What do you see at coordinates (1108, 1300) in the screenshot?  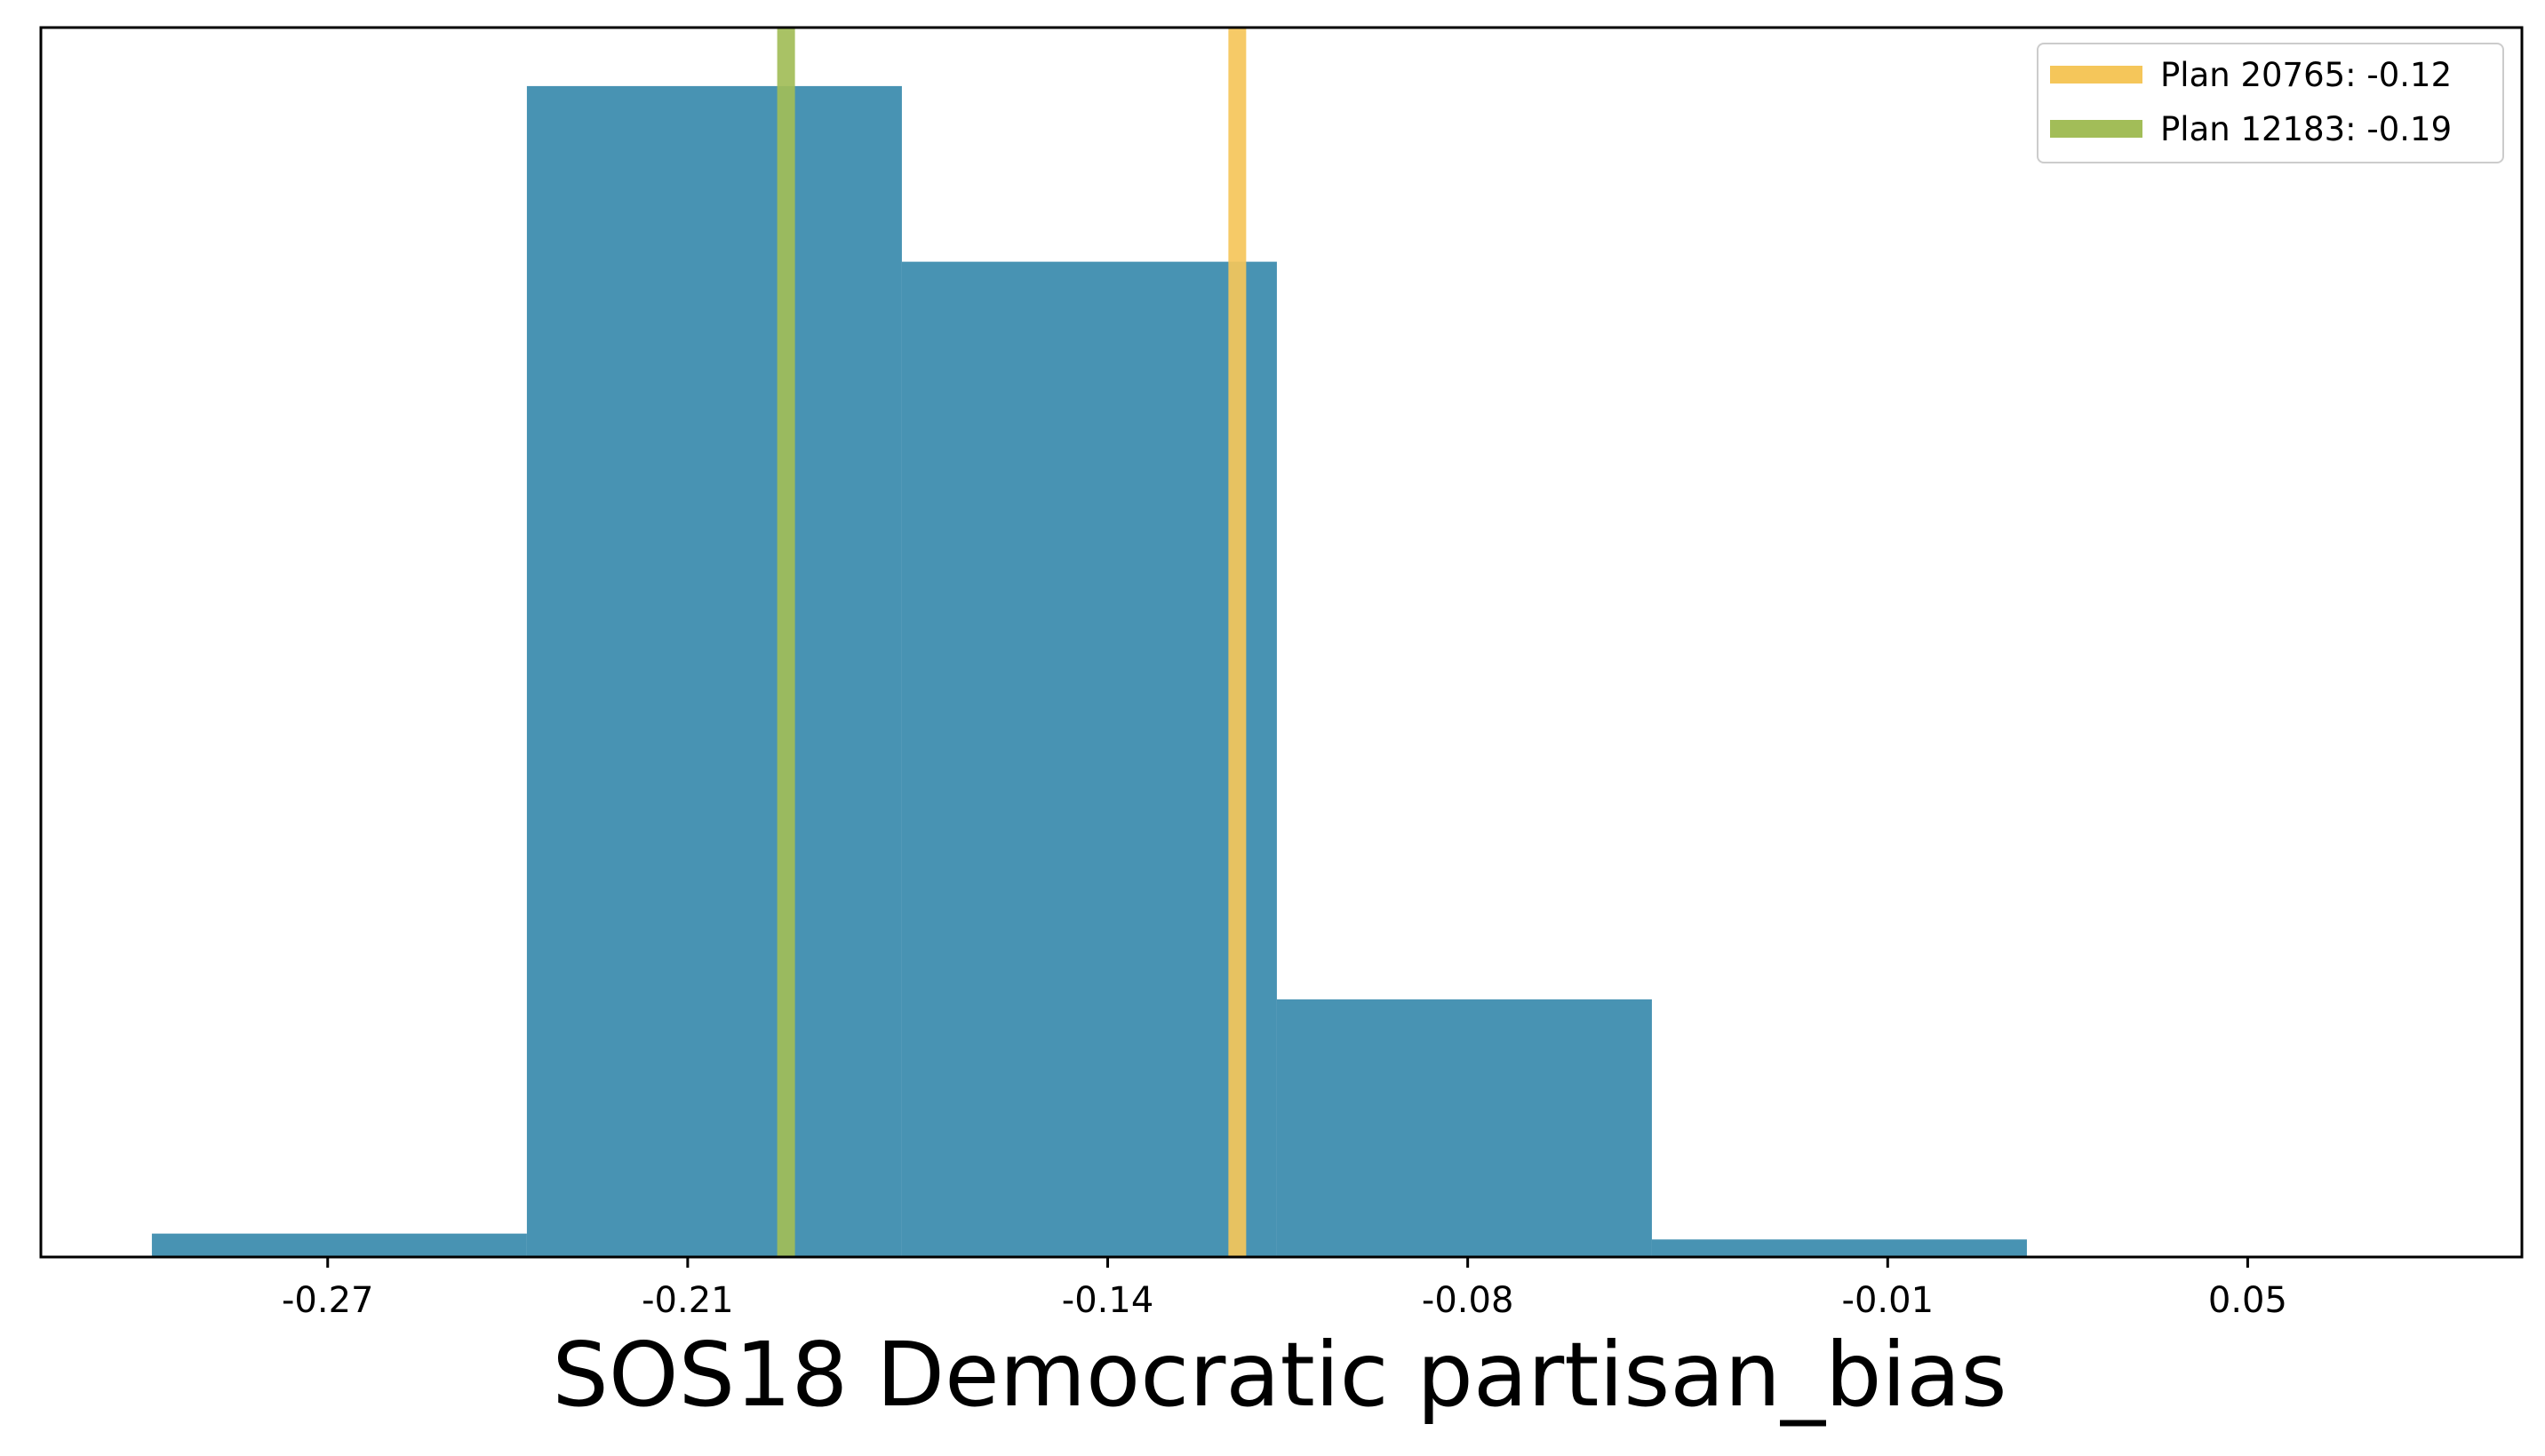 I see `x-tick-label: -0.14` at bounding box center [1108, 1300].